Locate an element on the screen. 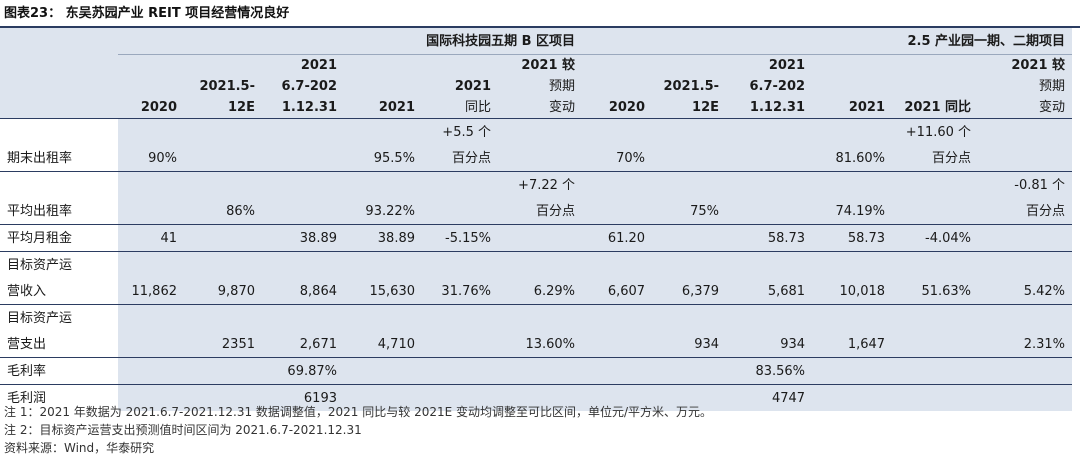  column-header-cell: 12E is located at coordinates (223, 108).